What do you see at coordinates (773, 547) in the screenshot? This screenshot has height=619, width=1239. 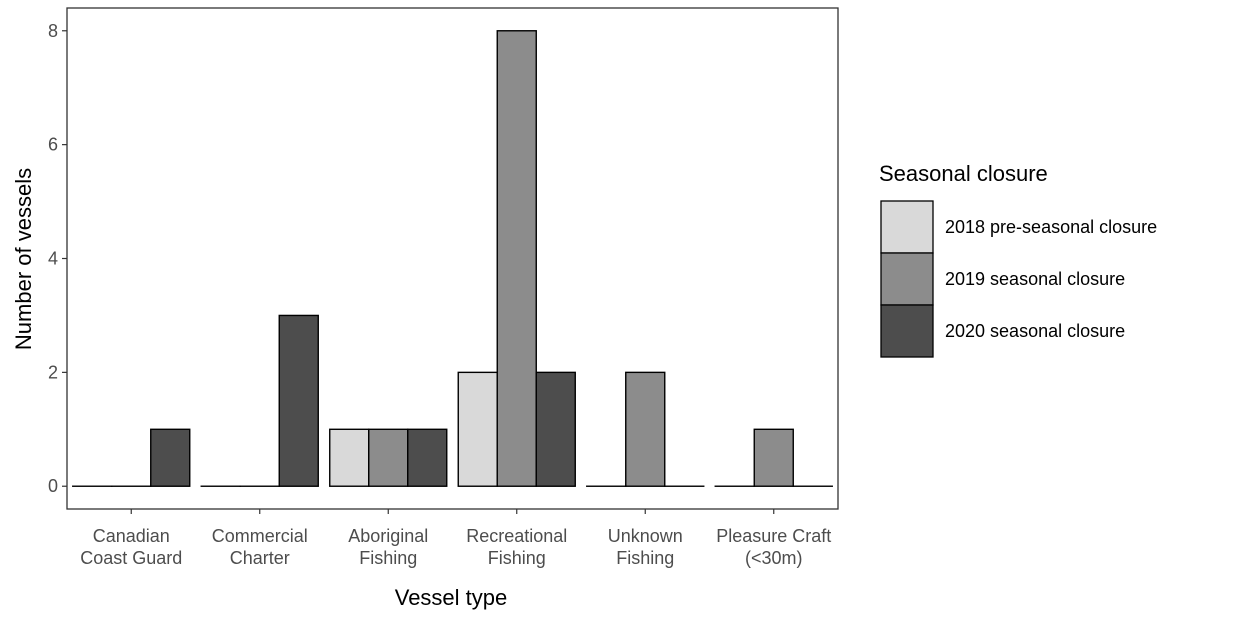 I see `x-tick-label: Pleasure Craft(<30m)` at bounding box center [773, 547].